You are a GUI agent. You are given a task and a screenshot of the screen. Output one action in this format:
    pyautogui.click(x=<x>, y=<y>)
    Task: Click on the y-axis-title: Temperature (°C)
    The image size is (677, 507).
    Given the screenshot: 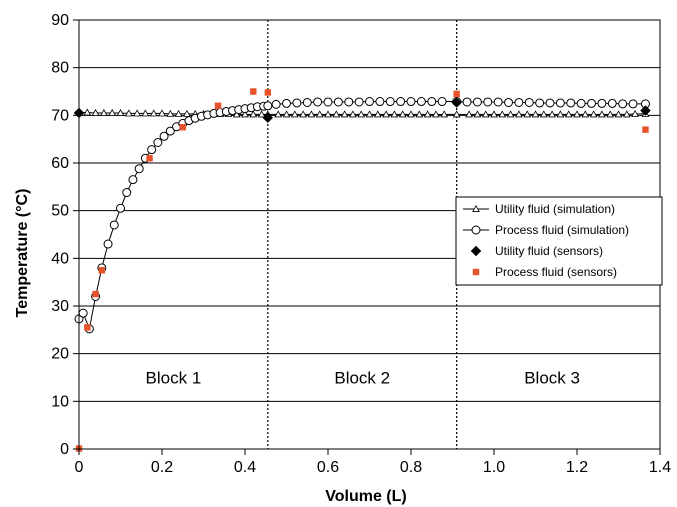 What is the action you would take?
    pyautogui.click(x=22, y=253)
    